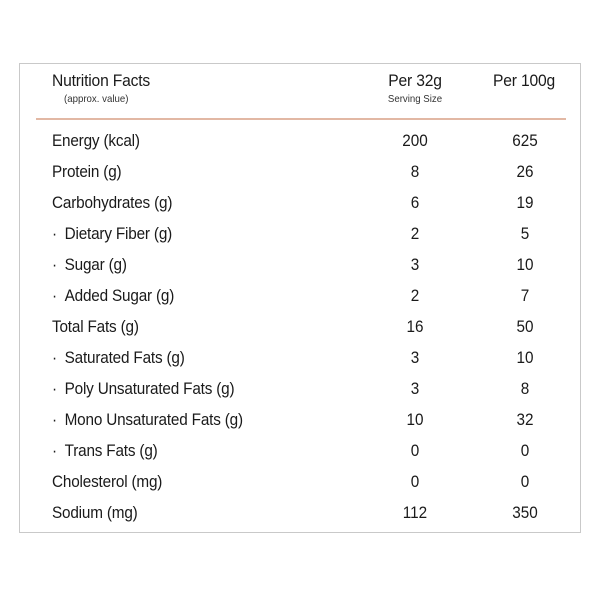 The width and height of the screenshot is (600, 600). What do you see at coordinates (300, 513) in the screenshot?
I see `nutrient-row: Sodium (mg) 112 350` at bounding box center [300, 513].